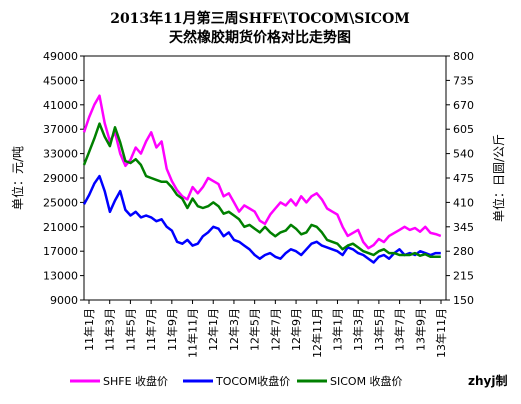 The height and width of the screenshot is (404, 521). I want to click on x-tick-label: 12年7月, so click(275, 329).